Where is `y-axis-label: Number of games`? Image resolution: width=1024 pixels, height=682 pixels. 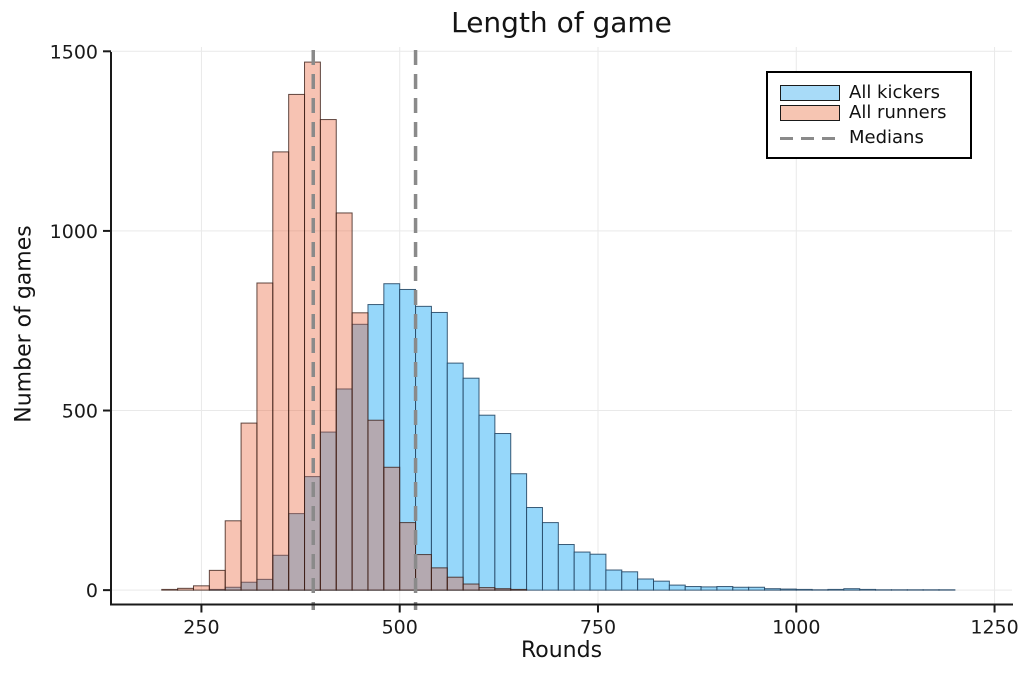 y-axis-label: Number of games is located at coordinates (24, 324).